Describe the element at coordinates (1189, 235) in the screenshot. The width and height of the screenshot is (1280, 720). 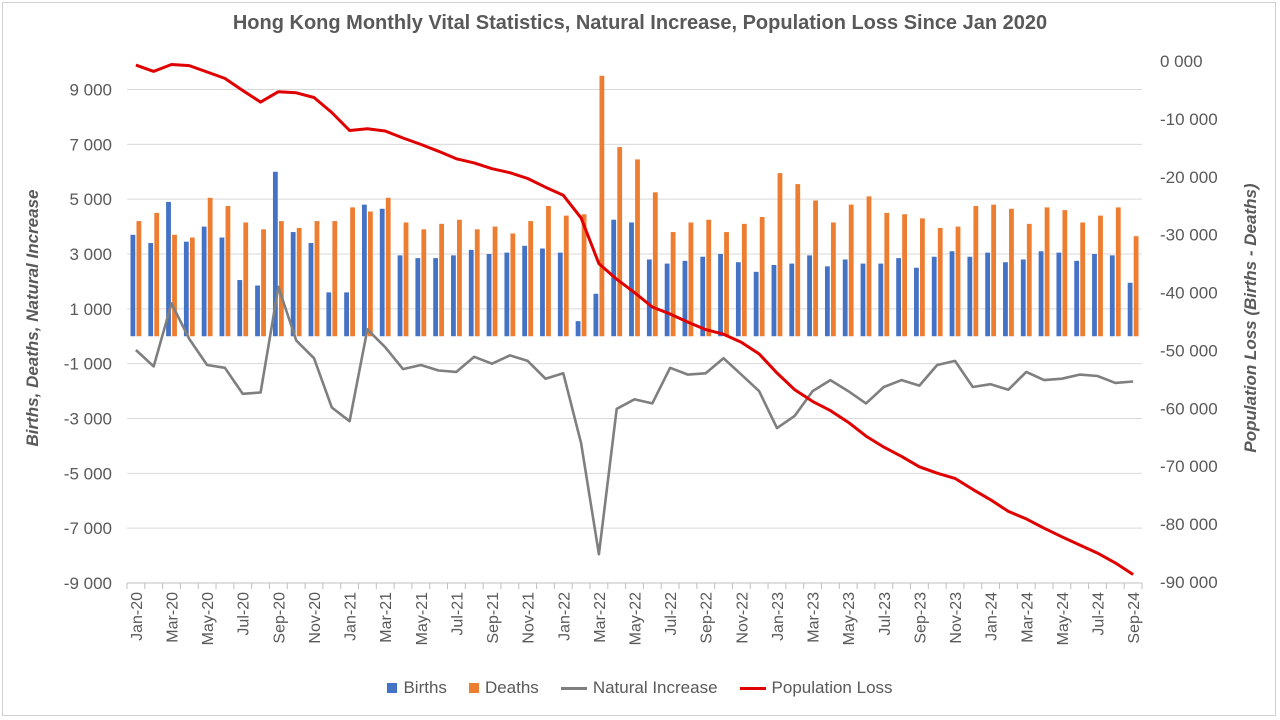
I see `y-right-tick-label: -30 000` at that location.